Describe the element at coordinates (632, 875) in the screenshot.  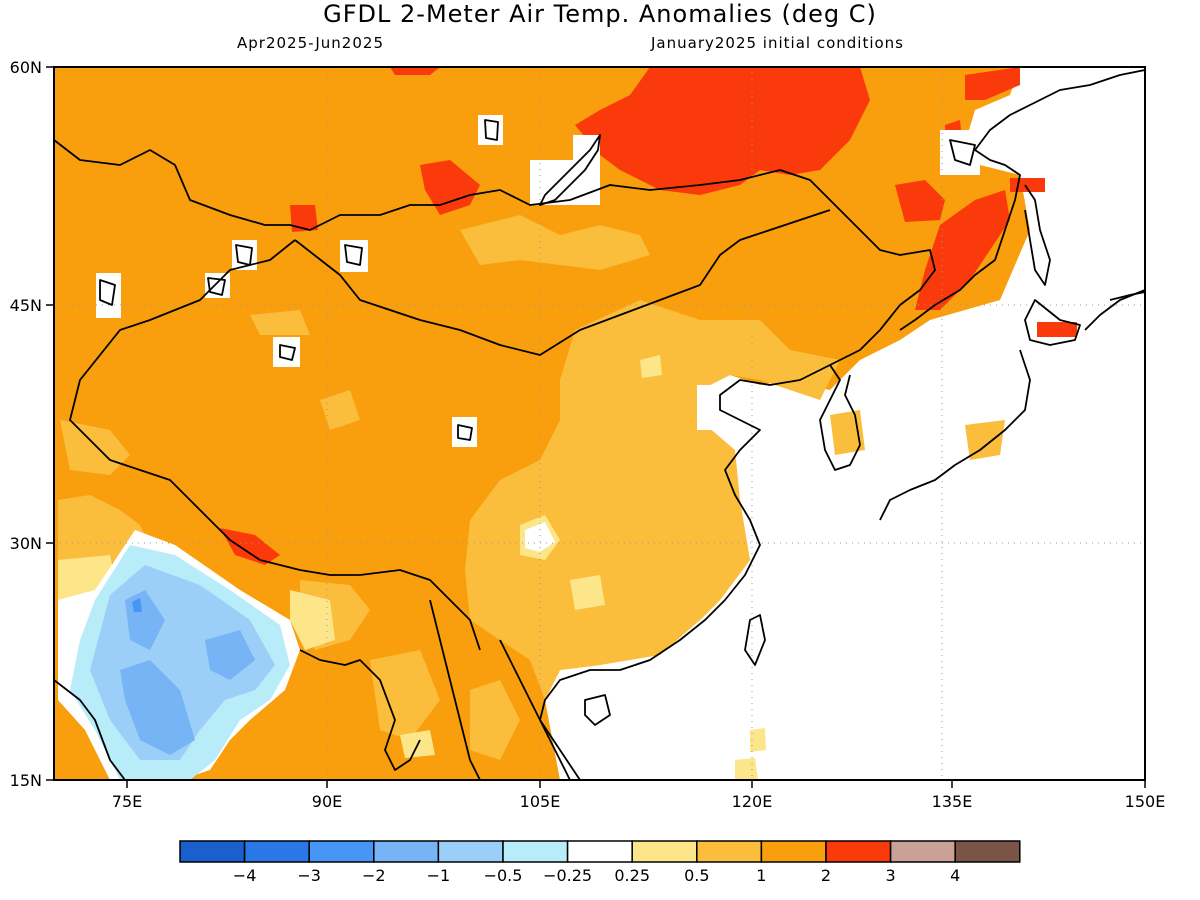
I see `colorbar-label: 0.25` at that location.